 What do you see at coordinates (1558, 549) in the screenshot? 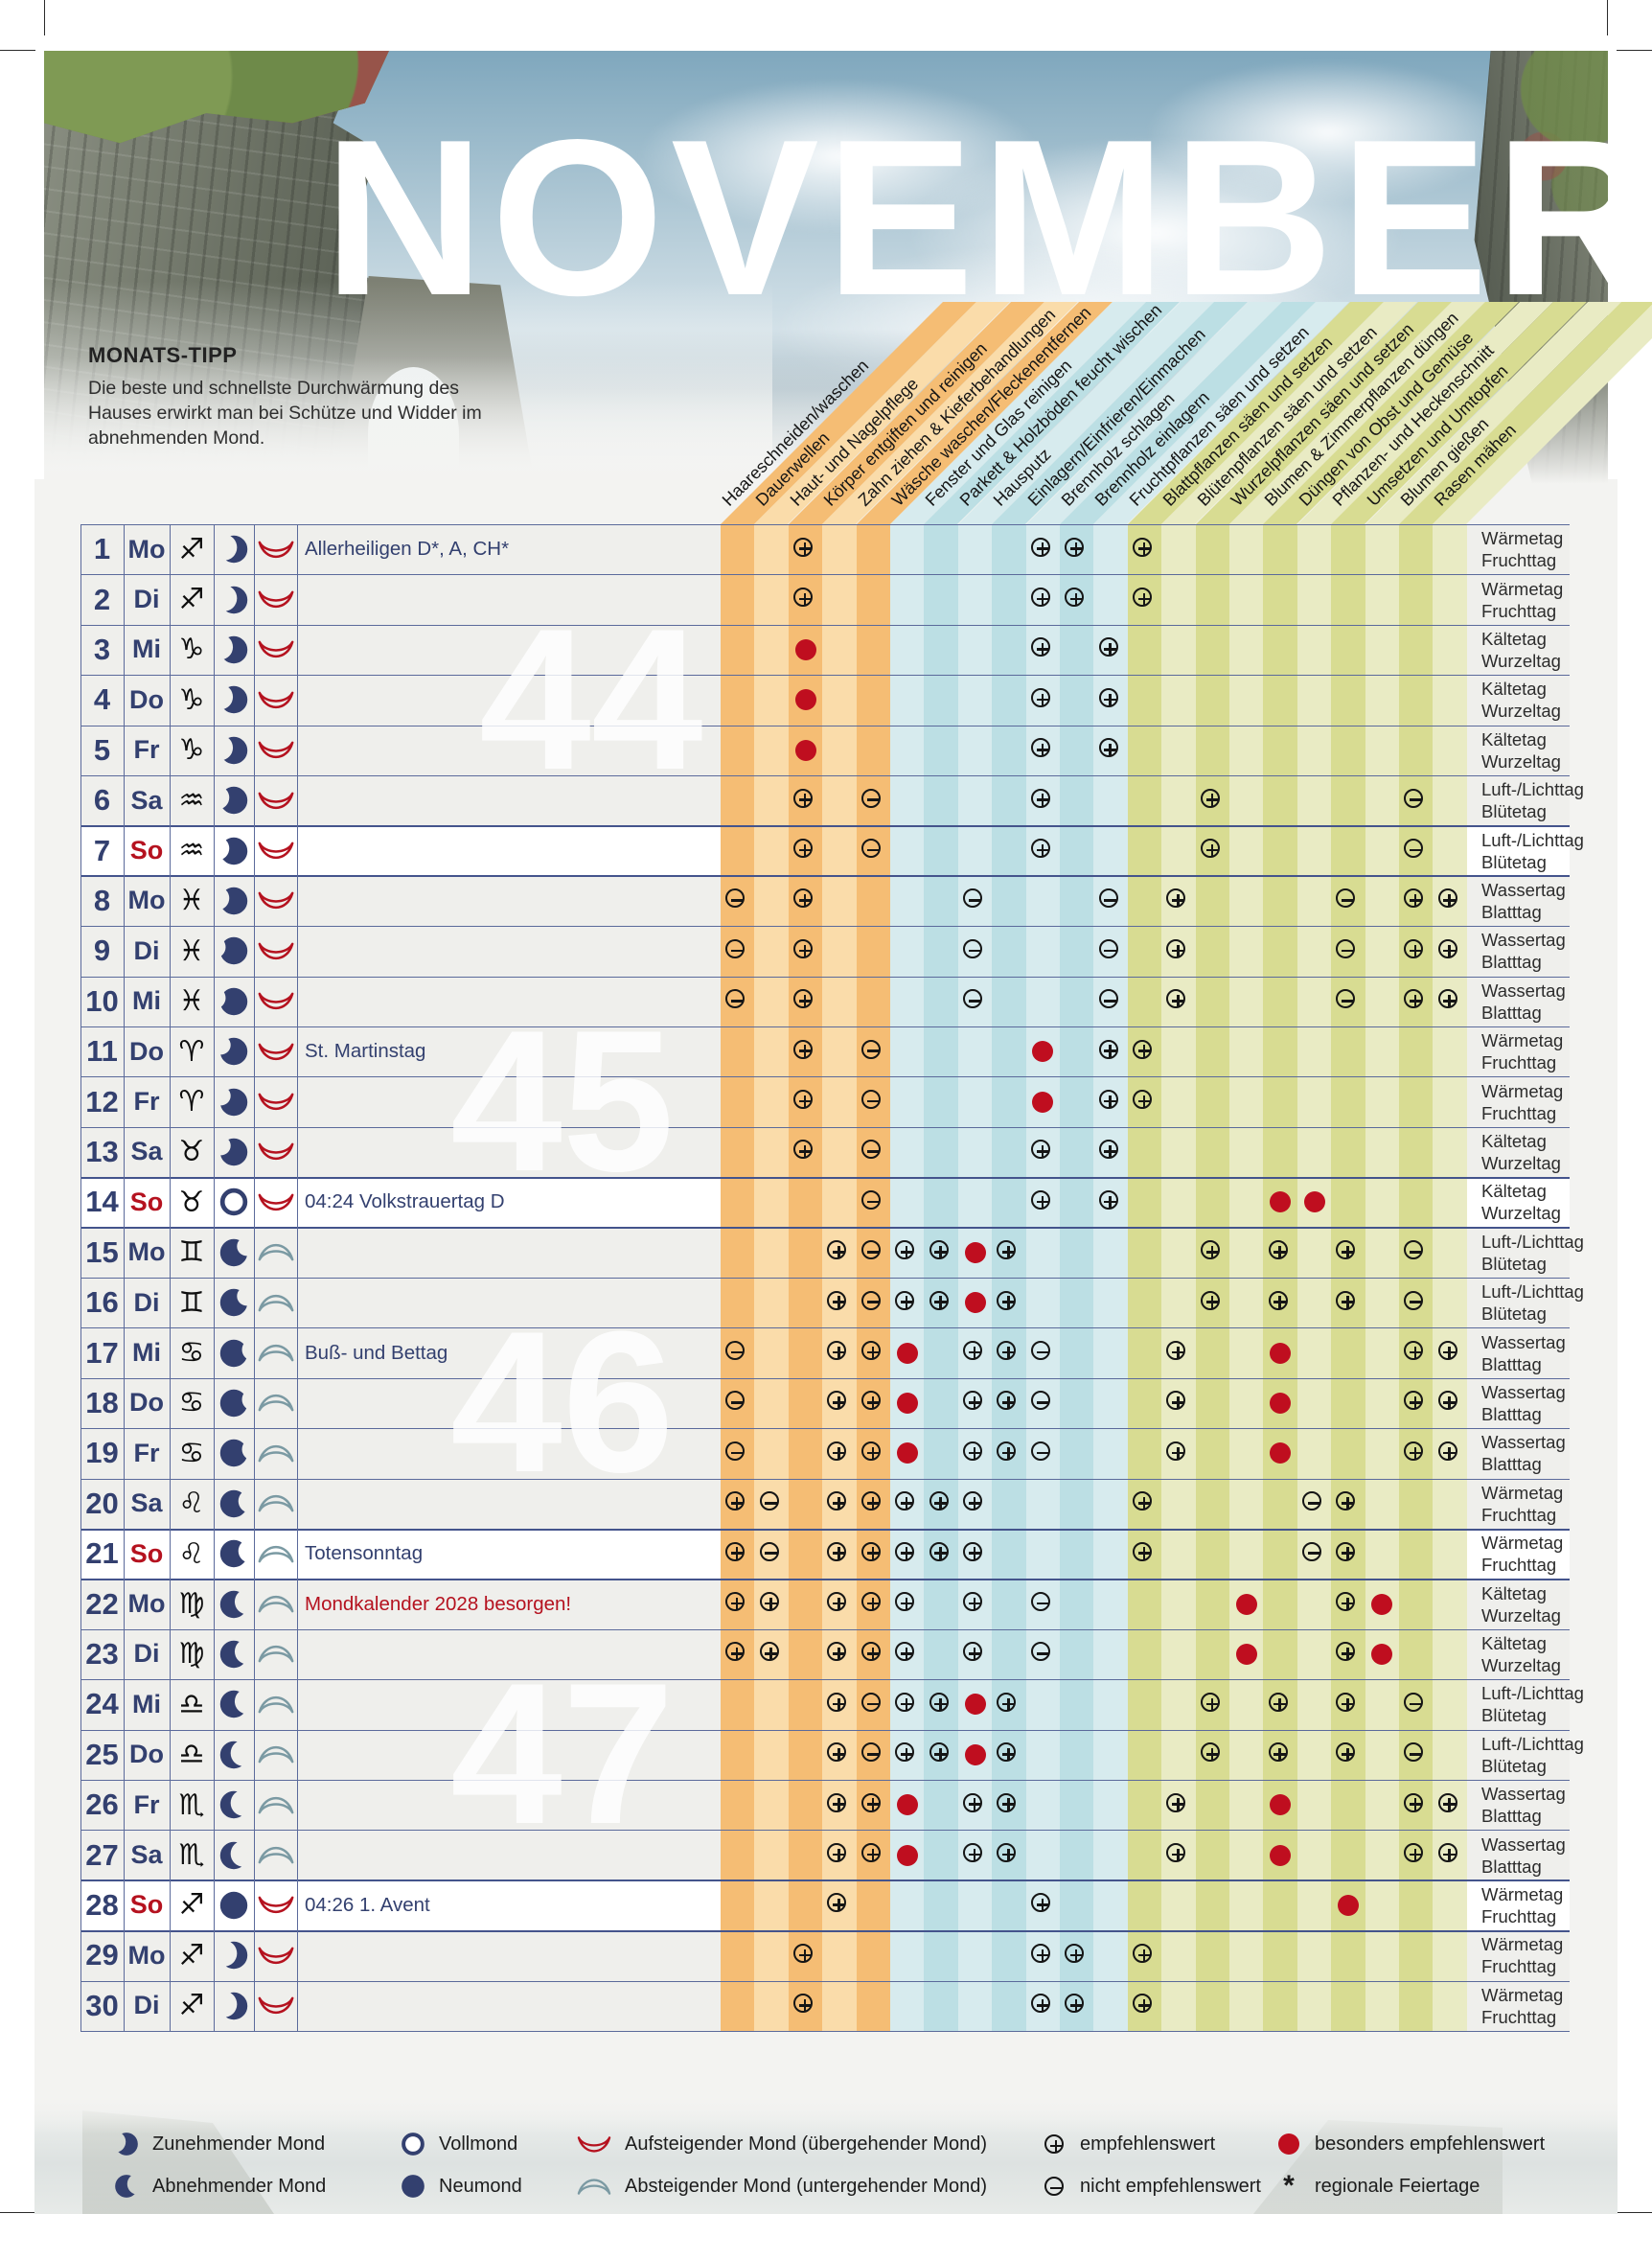
I see `day-type-label: Wärmetag Fruchttag` at bounding box center [1558, 549].